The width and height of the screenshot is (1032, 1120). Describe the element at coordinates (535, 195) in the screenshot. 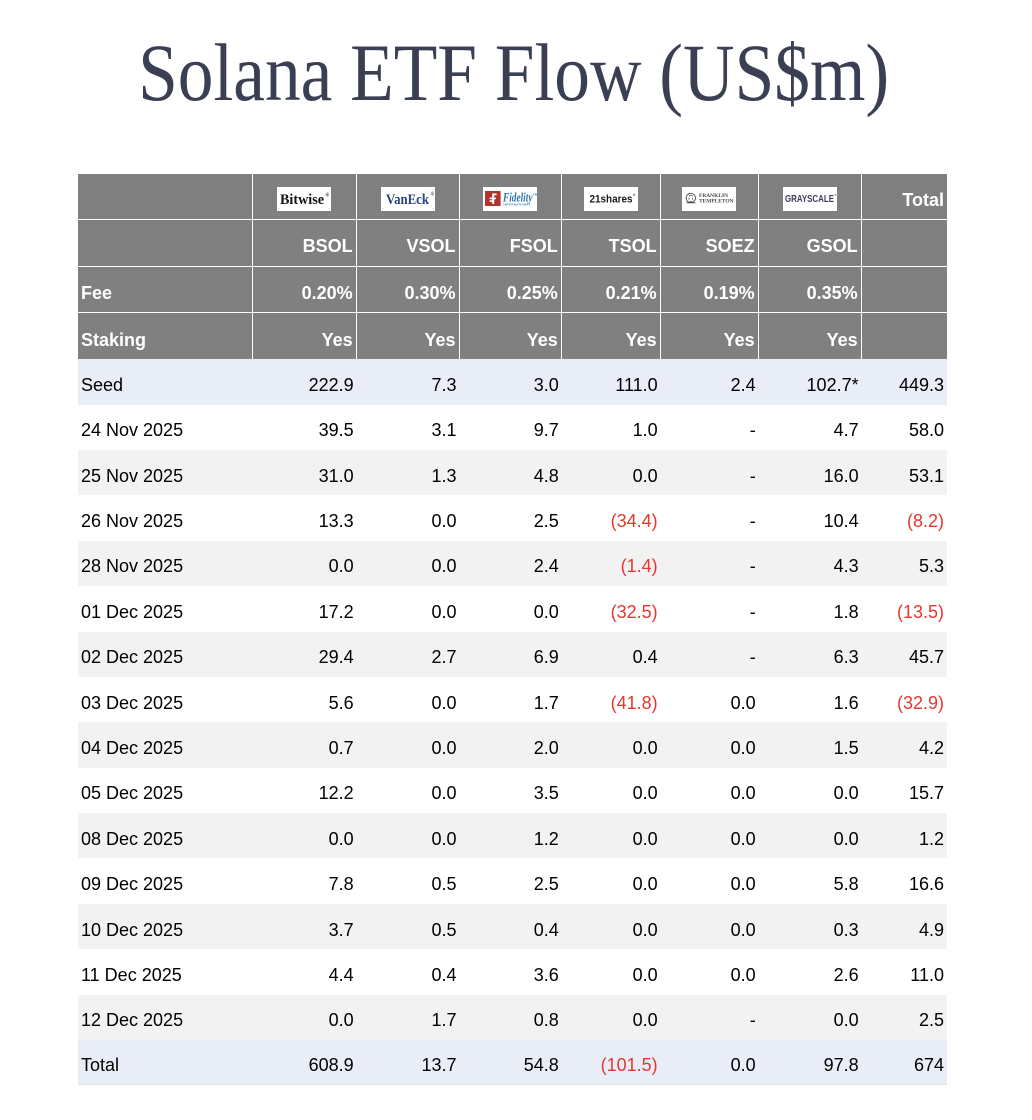

I see `svg-text: TM` at that location.